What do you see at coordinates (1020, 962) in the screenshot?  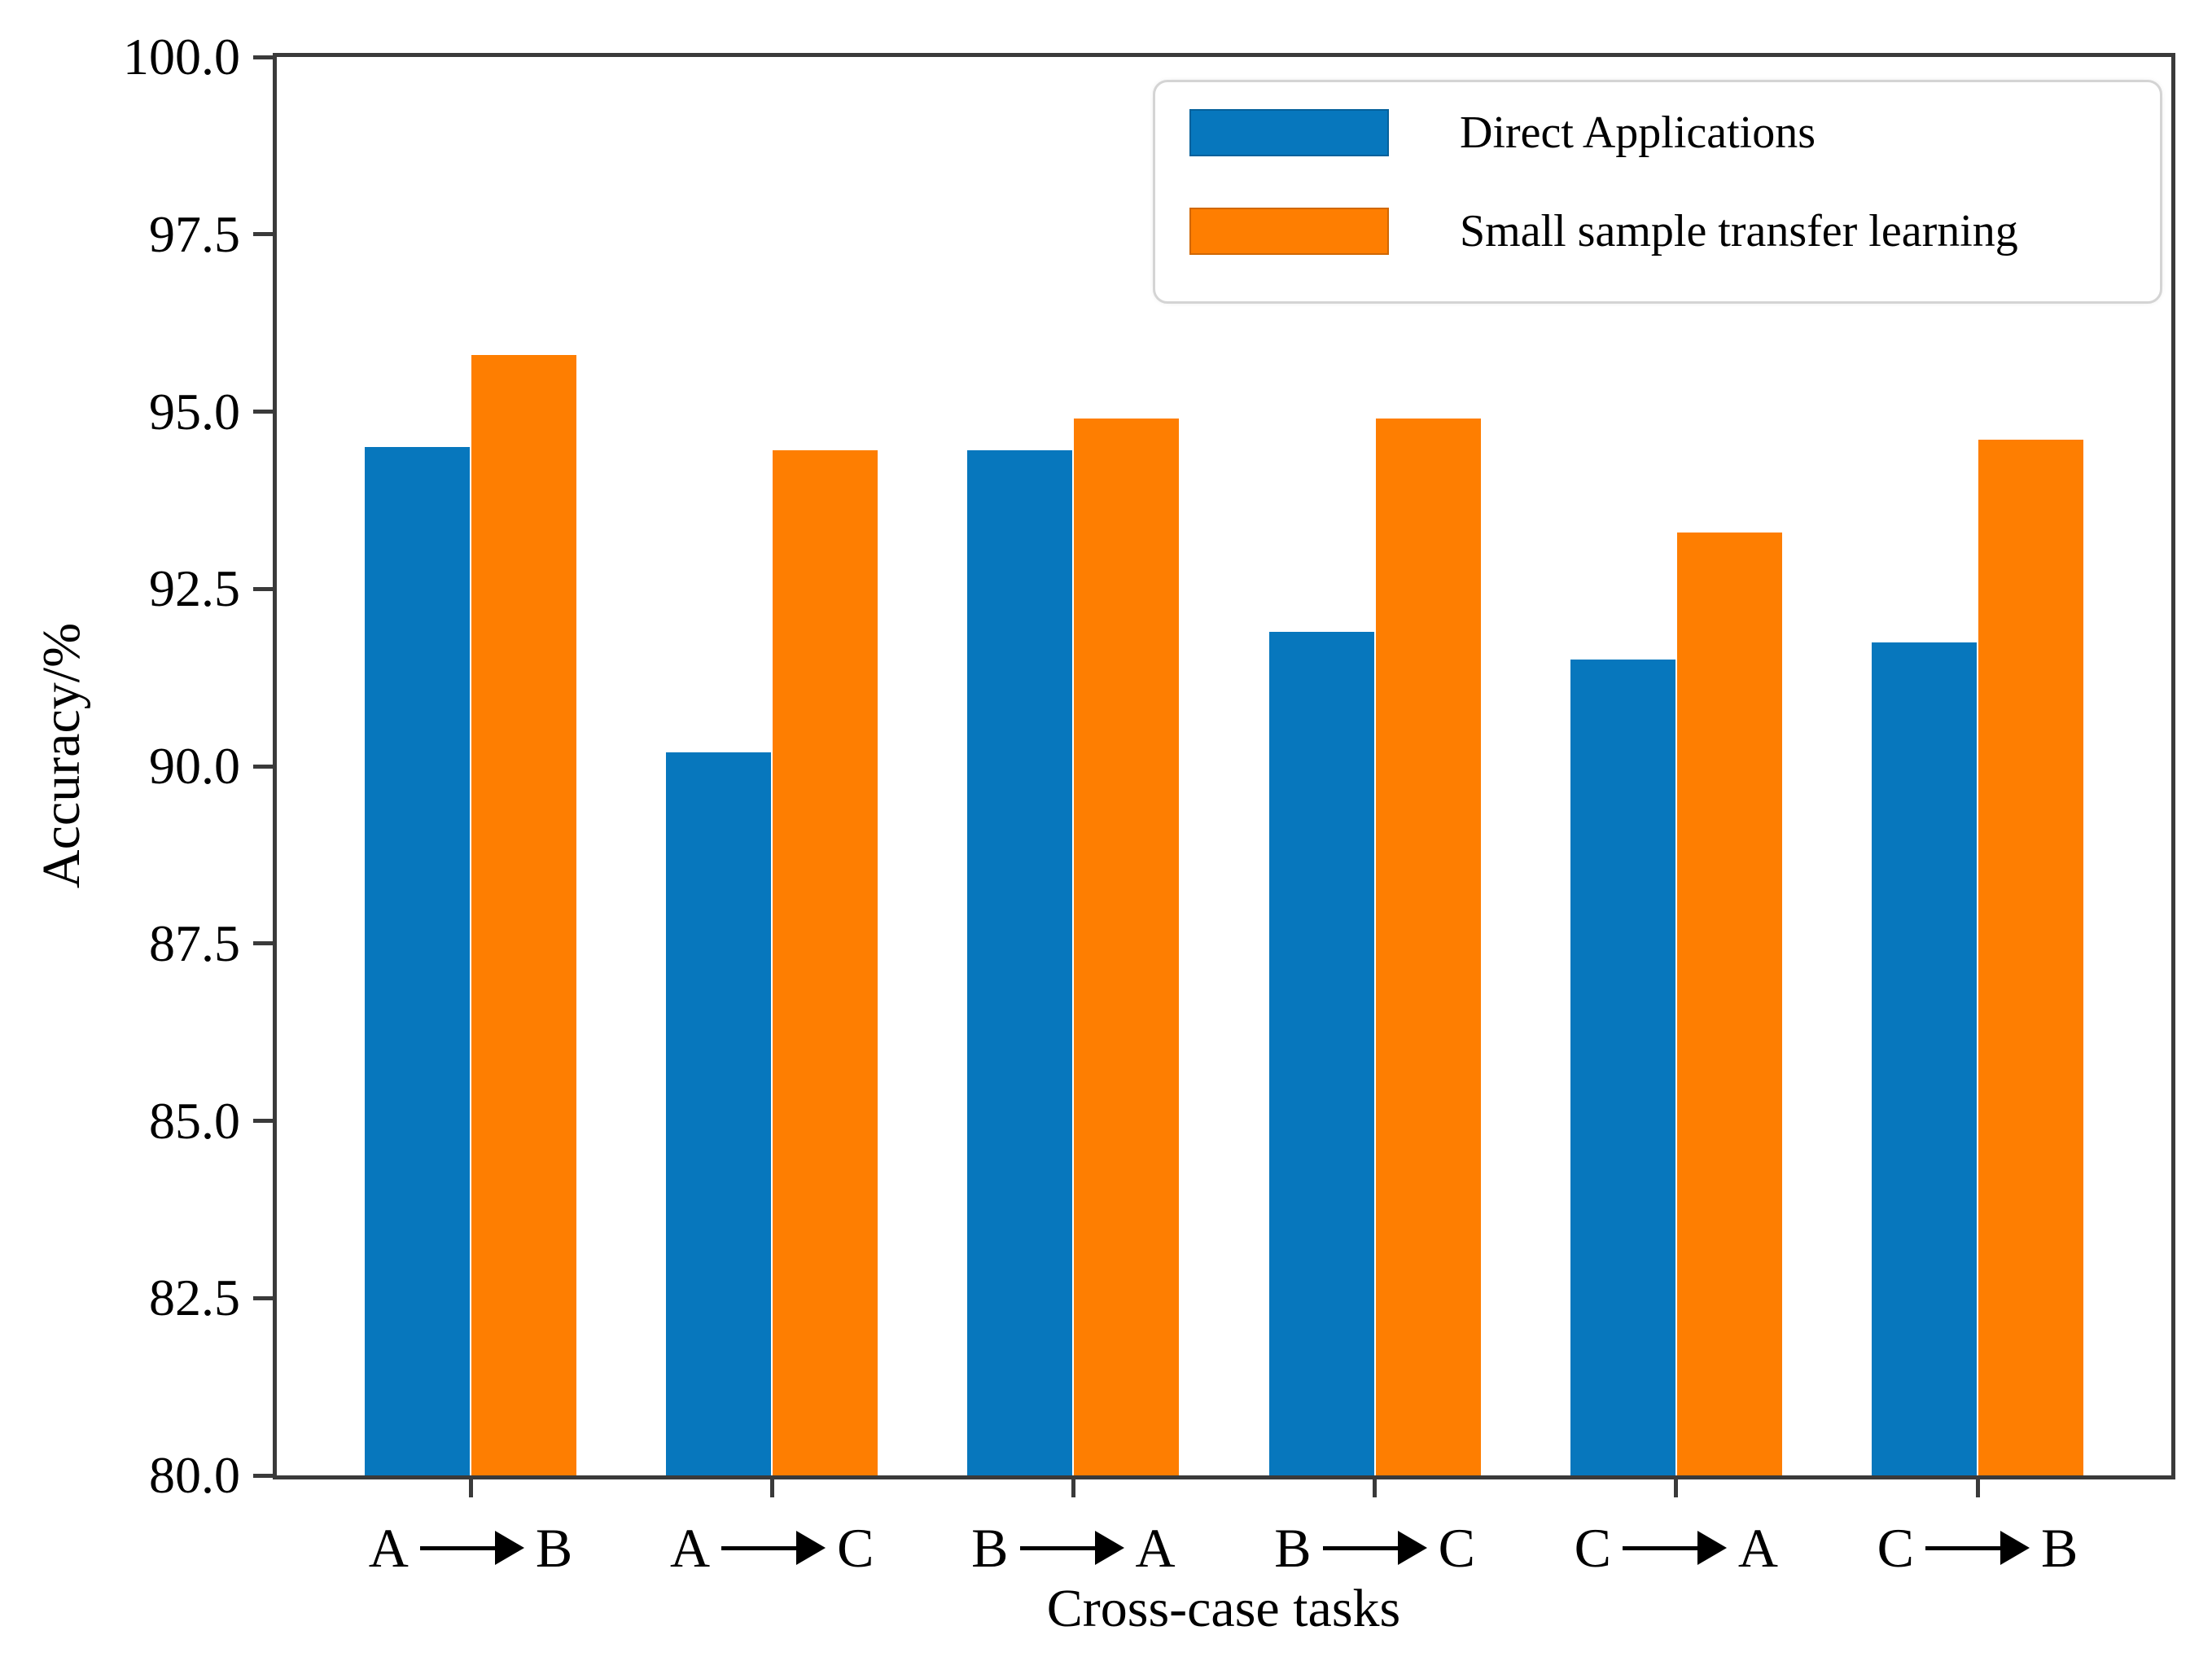 I see `bar-direct-applications-B-to-A` at bounding box center [1020, 962].